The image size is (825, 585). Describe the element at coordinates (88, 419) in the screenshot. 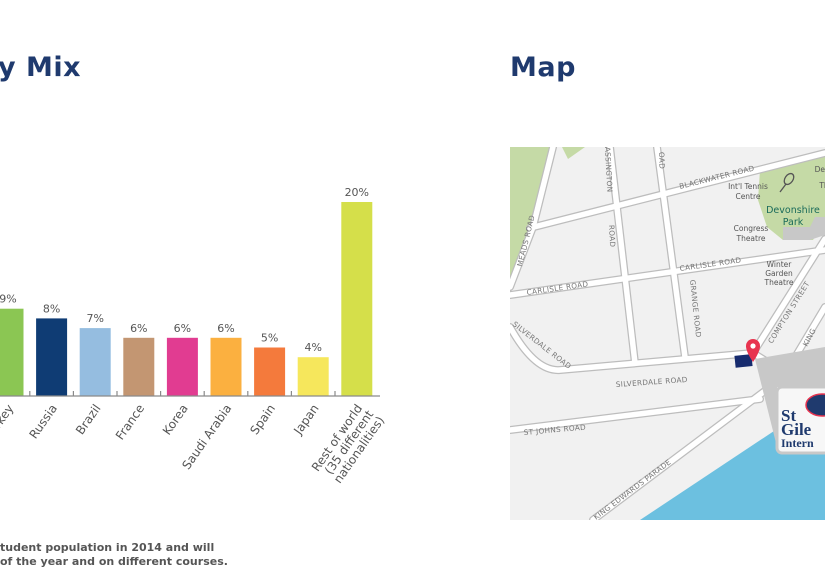

I see `x-tick-label: Brazil` at that location.